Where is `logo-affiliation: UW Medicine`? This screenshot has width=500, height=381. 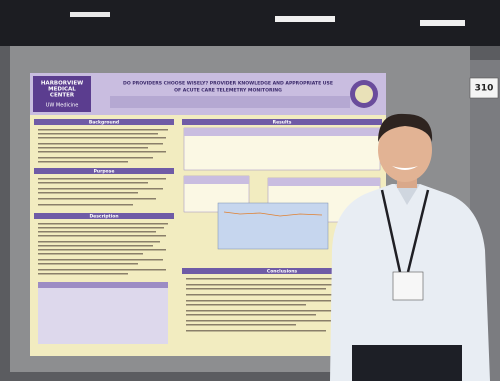 logo-affiliation: UW Medicine is located at coordinates (62, 106).